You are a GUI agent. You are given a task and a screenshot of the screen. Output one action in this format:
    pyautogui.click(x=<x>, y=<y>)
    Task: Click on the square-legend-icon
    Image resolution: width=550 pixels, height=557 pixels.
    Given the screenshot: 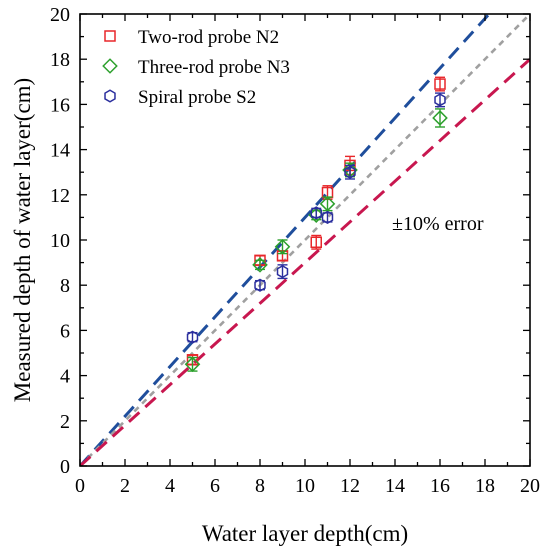 What is the action you would take?
    pyautogui.click(x=110, y=36)
    